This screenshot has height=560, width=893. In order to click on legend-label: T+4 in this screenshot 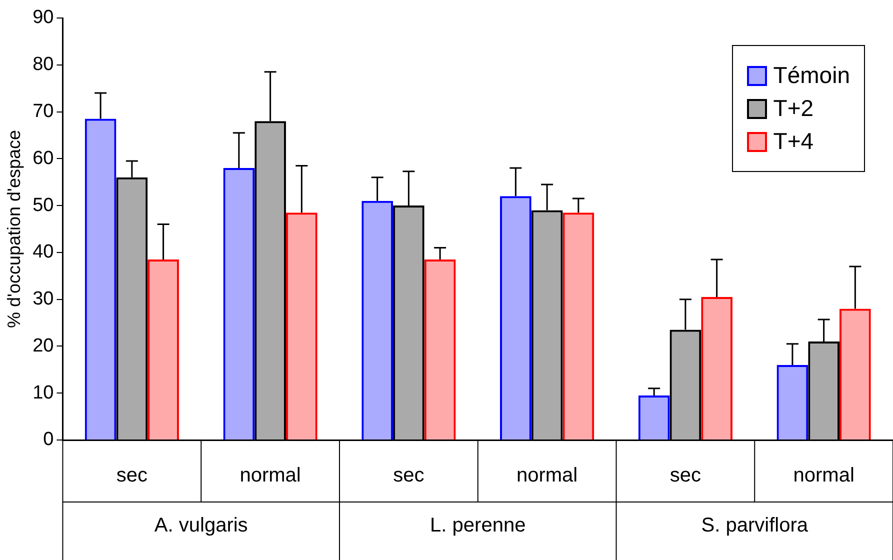, I will do `click(793, 141)`.